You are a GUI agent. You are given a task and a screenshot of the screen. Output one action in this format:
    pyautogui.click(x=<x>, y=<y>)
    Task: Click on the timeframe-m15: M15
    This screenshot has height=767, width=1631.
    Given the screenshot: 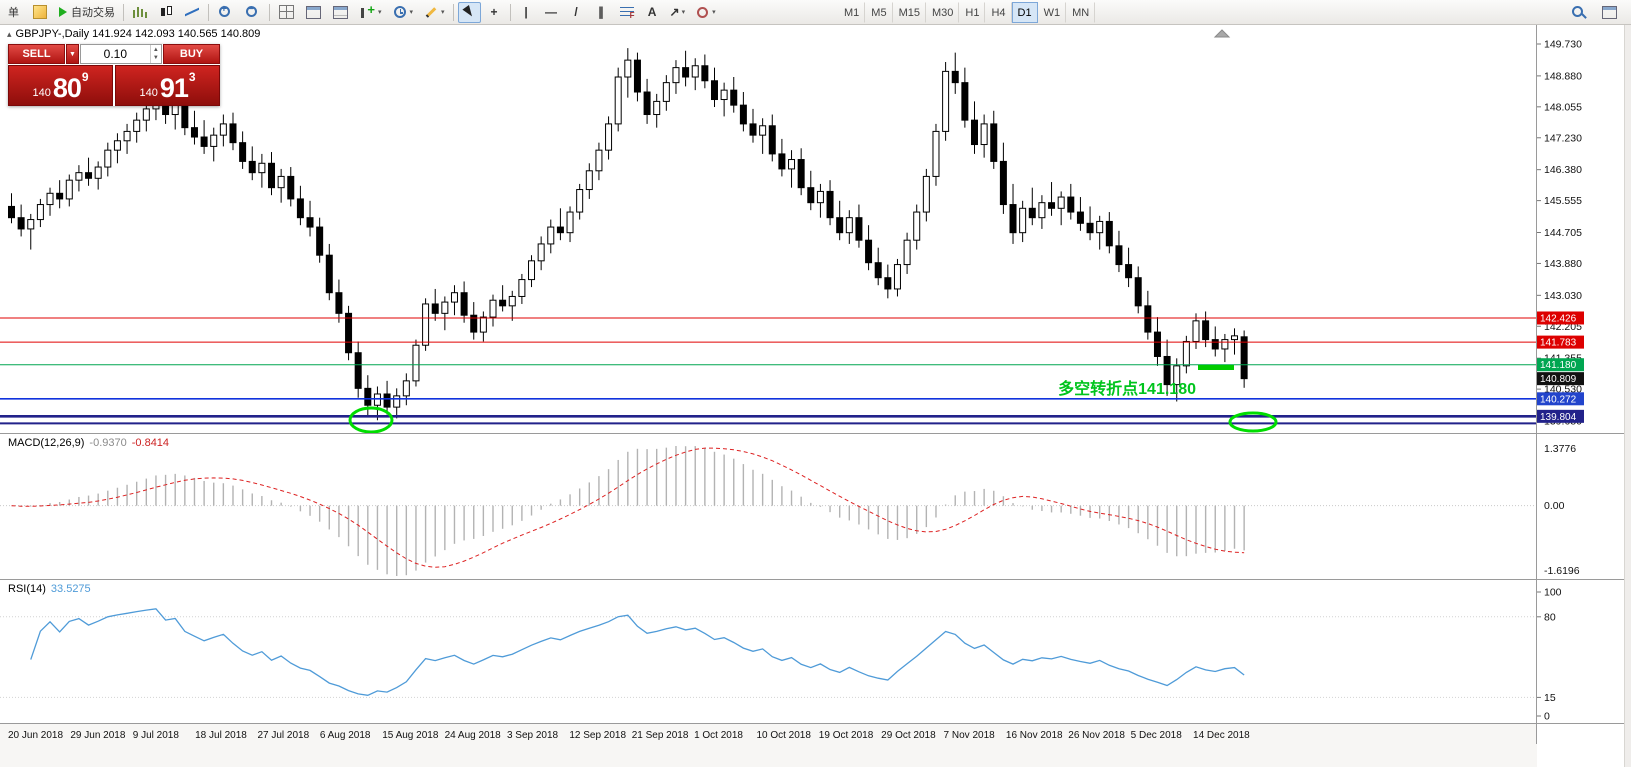 What is the action you would take?
    pyautogui.click(x=909, y=12)
    